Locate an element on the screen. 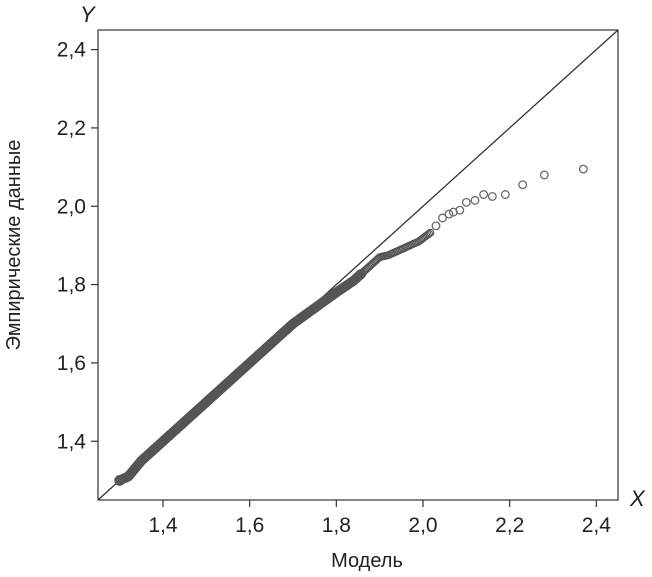  y-tick-label: 2,0 is located at coordinates (71, 206).